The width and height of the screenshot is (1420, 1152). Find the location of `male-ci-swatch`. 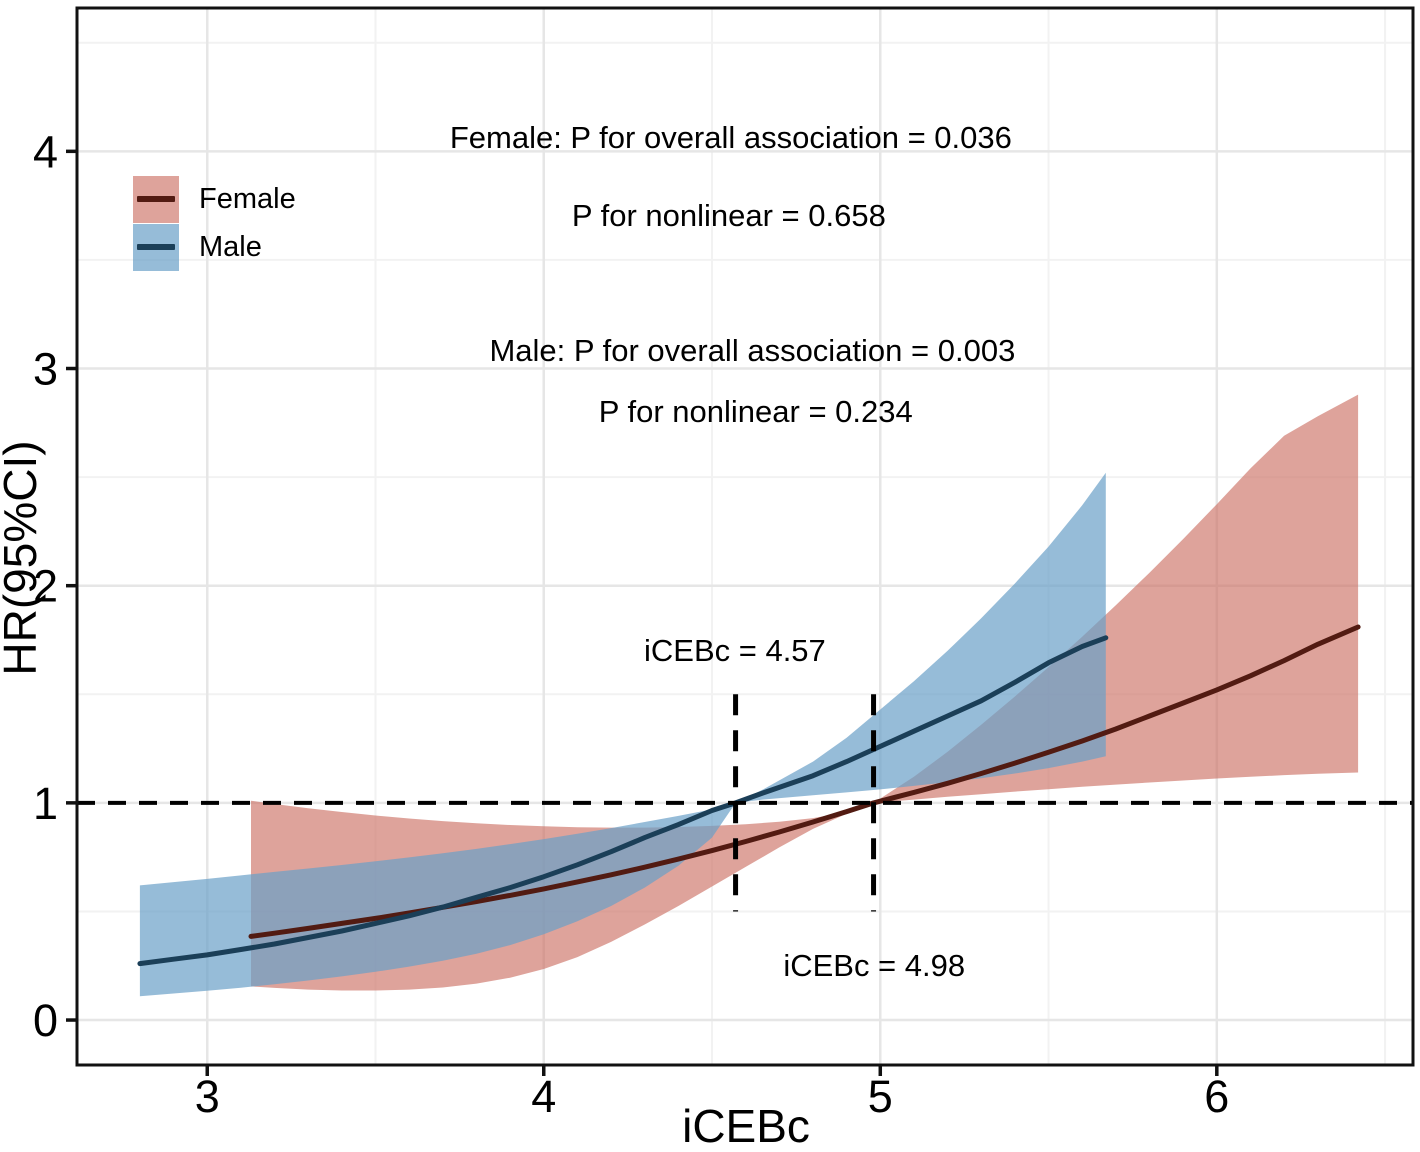

male-ci-swatch is located at coordinates (156, 247).